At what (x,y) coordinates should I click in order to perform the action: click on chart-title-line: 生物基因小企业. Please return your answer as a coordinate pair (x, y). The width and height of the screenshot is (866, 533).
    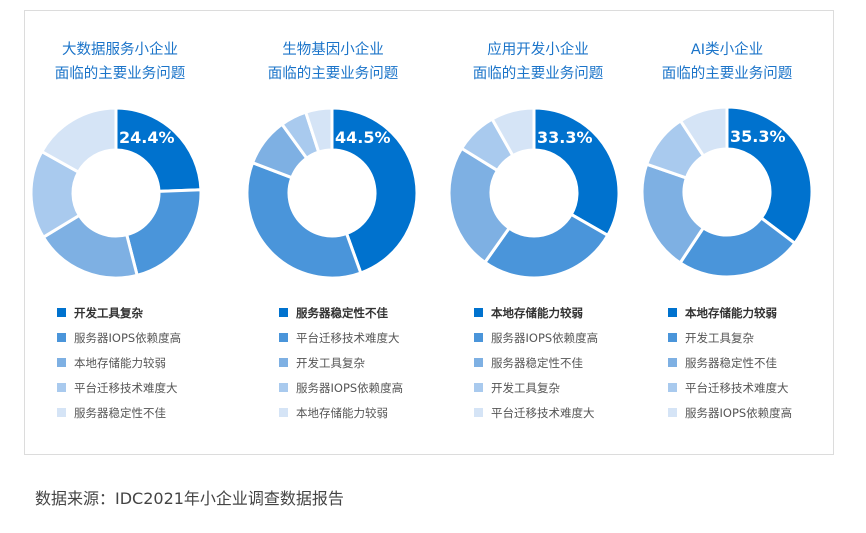
    Looking at the image, I should click on (333, 50).